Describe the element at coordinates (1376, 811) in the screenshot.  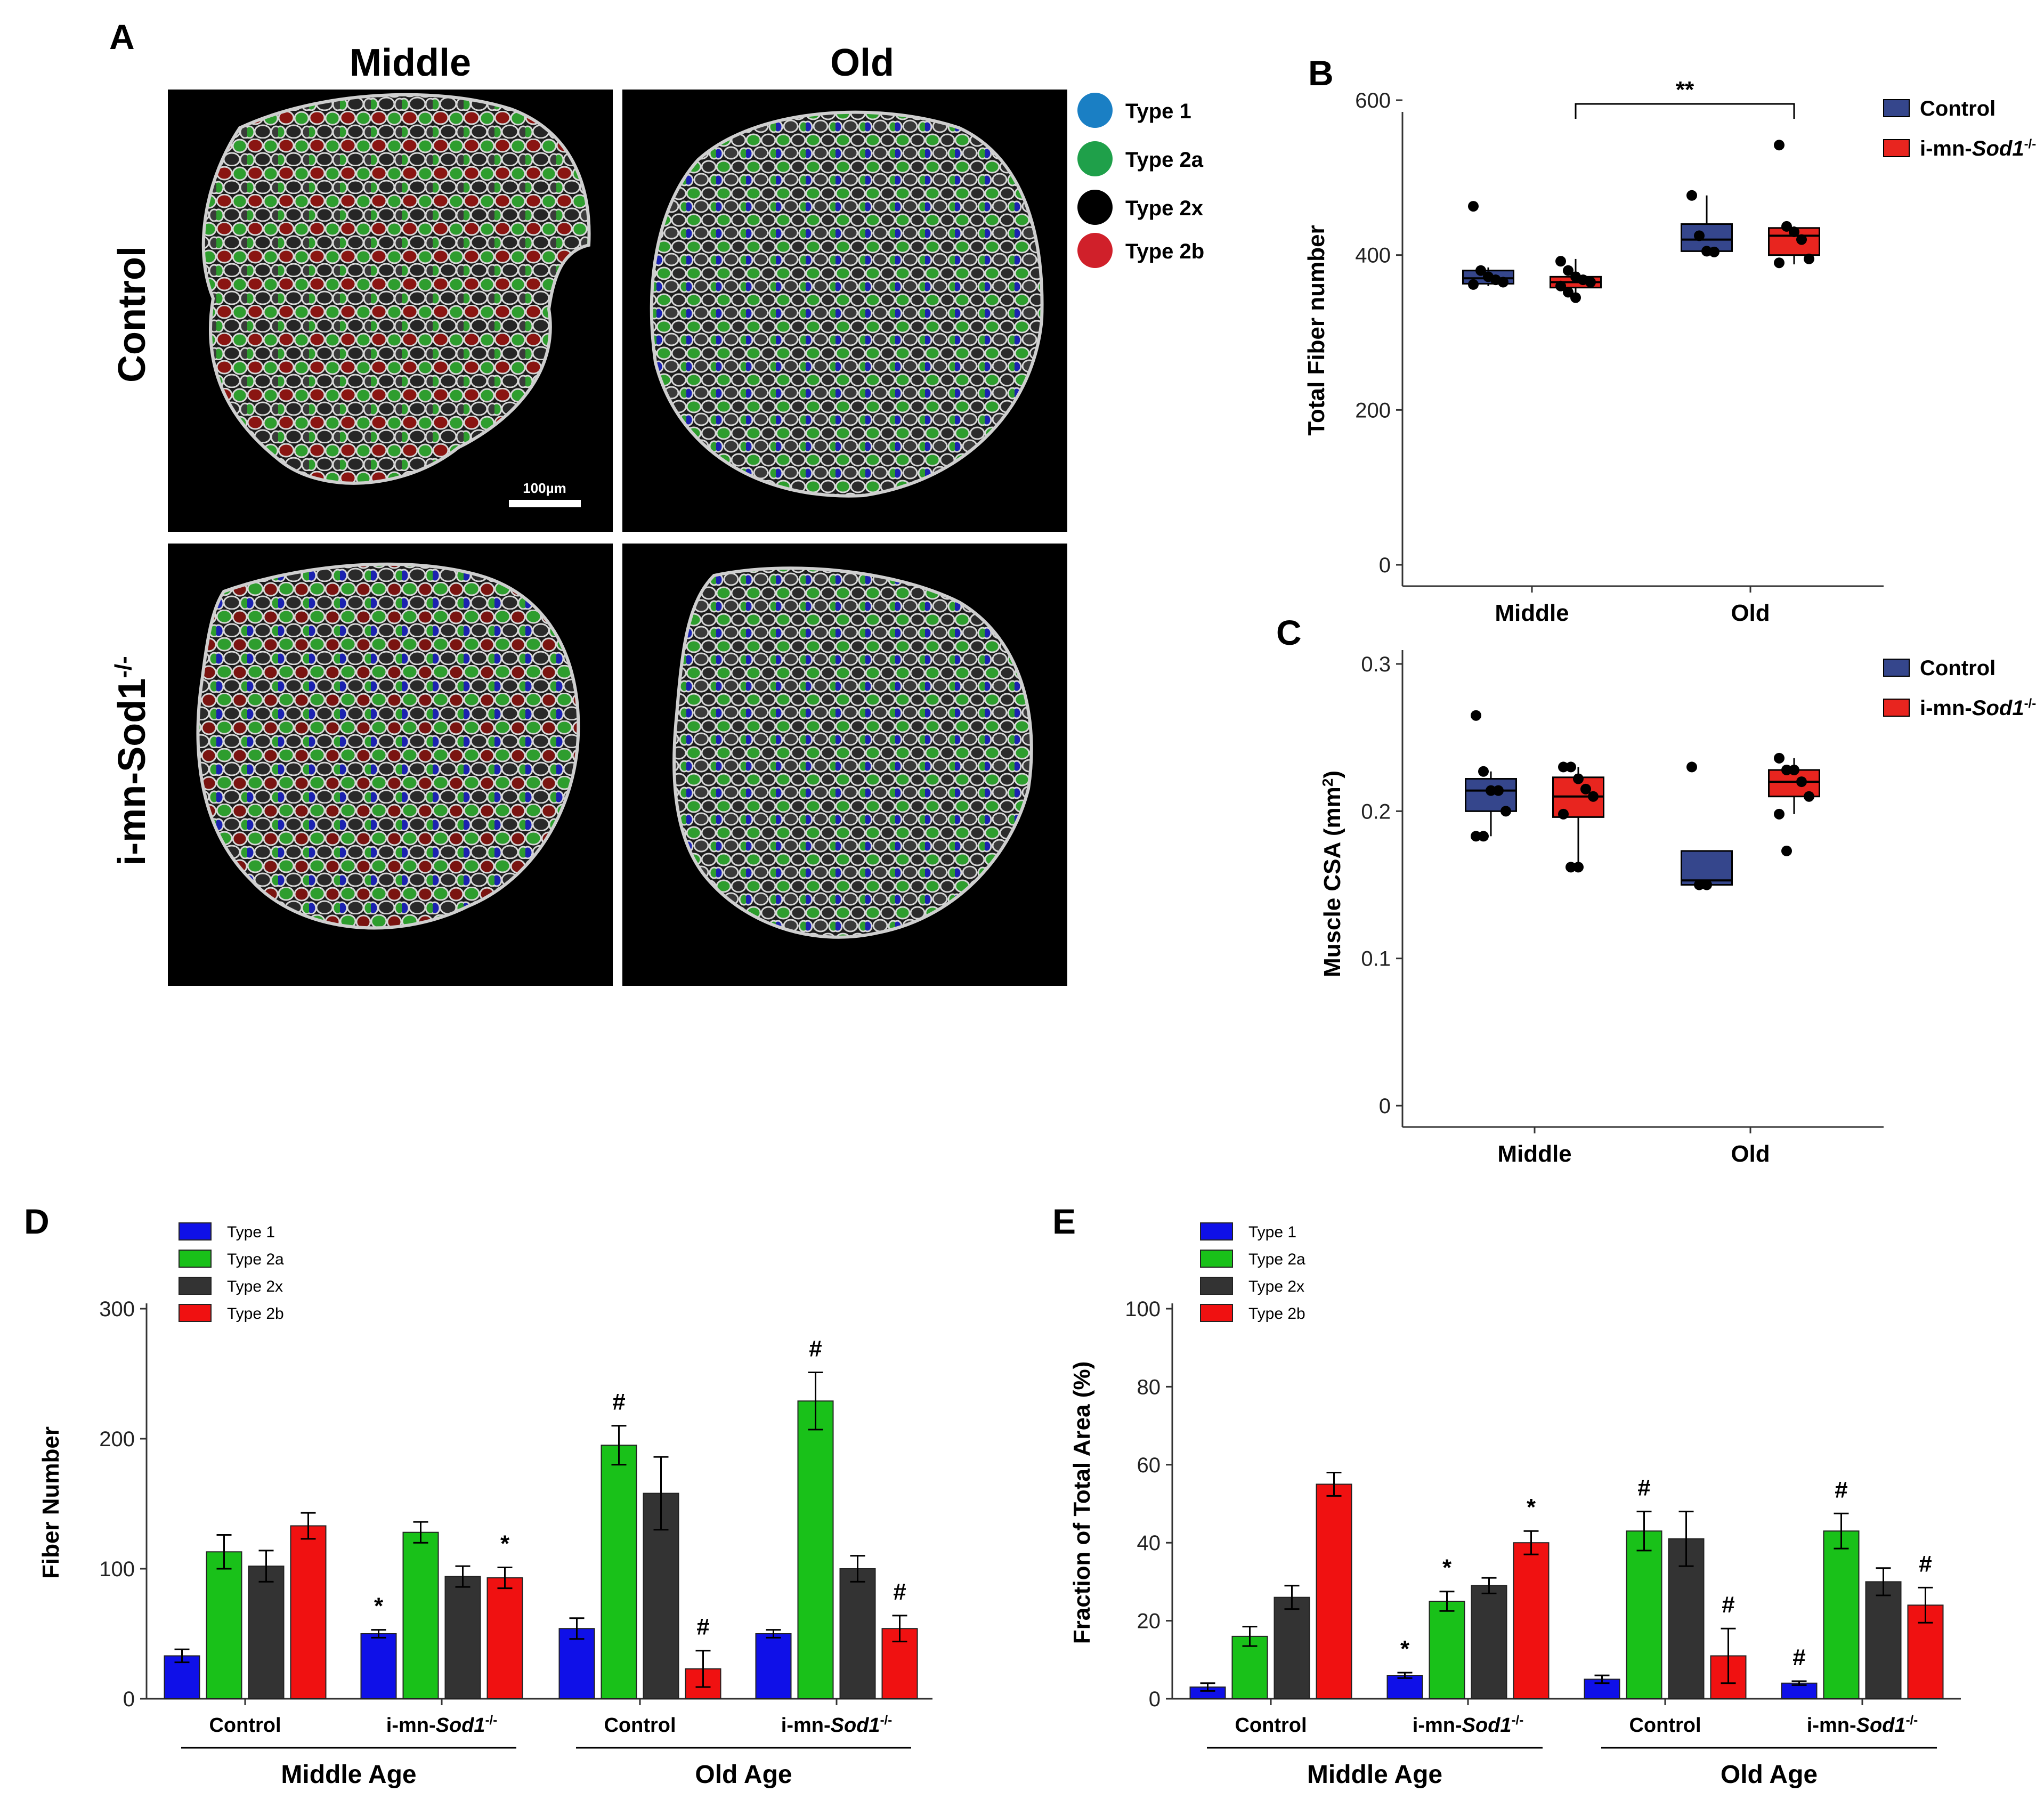
I see `y-tick-label: 0.2` at that location.